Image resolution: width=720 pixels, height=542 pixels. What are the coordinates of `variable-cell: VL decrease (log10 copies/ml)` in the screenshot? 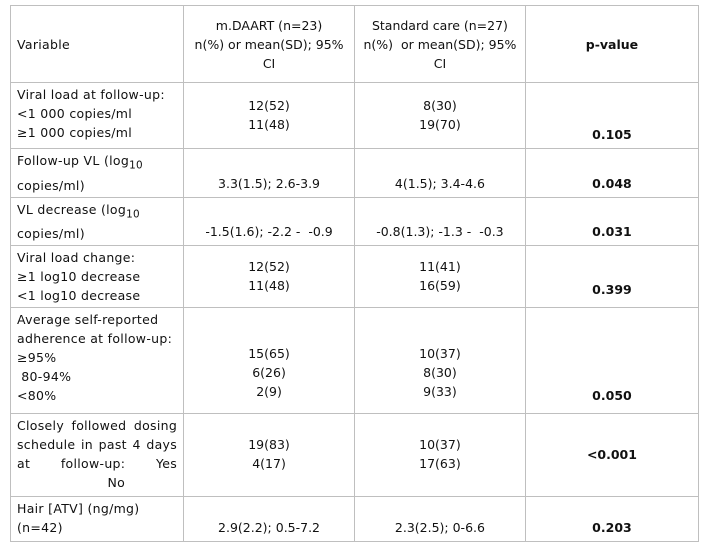 It's located at (97, 221).